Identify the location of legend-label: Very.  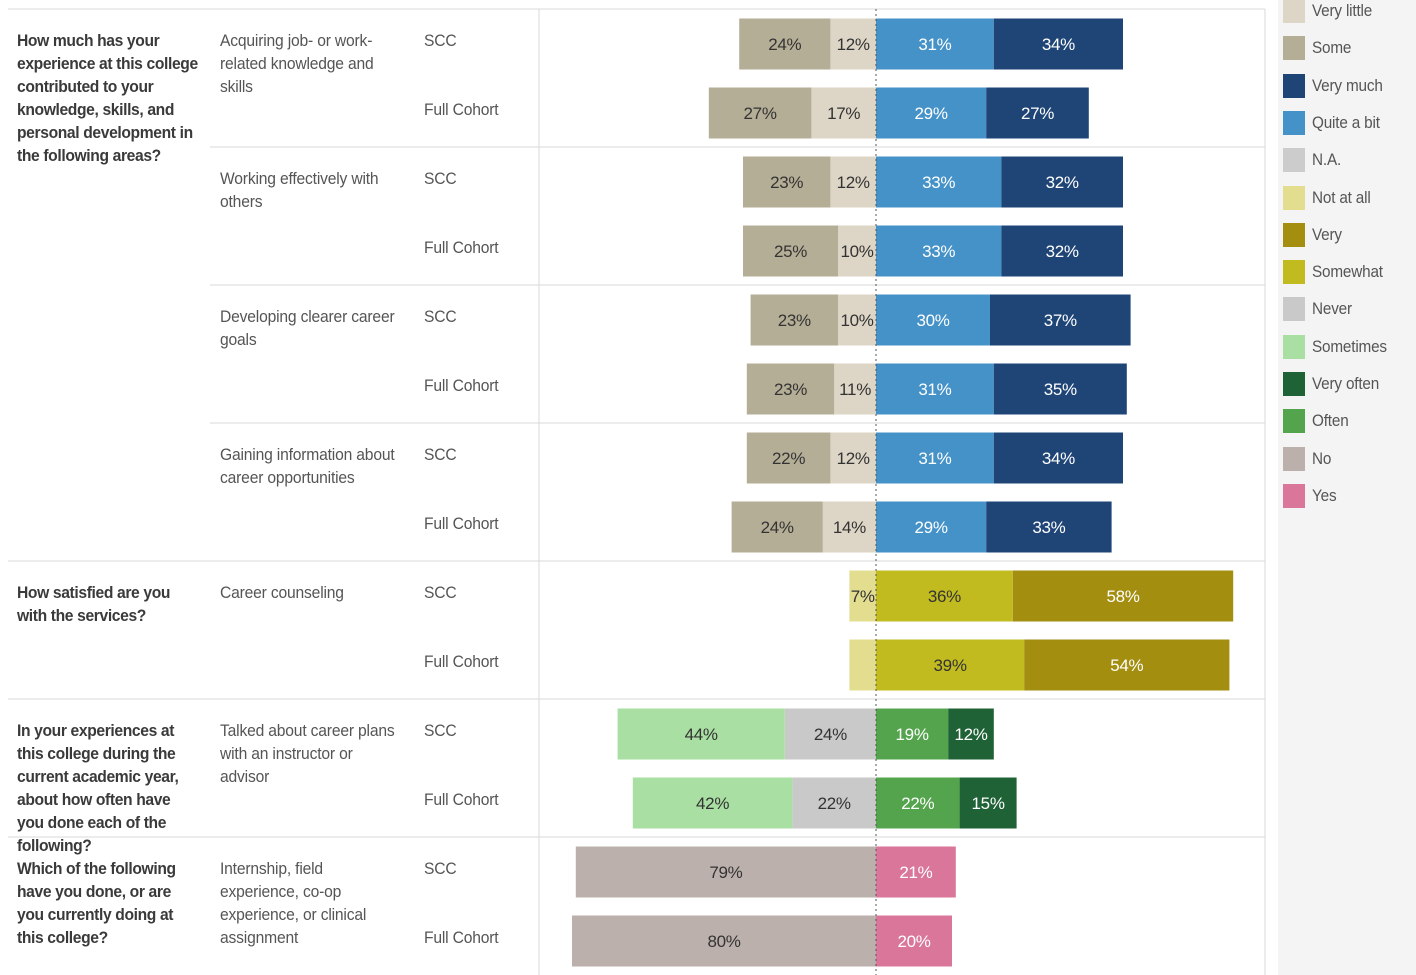
(1327, 234).